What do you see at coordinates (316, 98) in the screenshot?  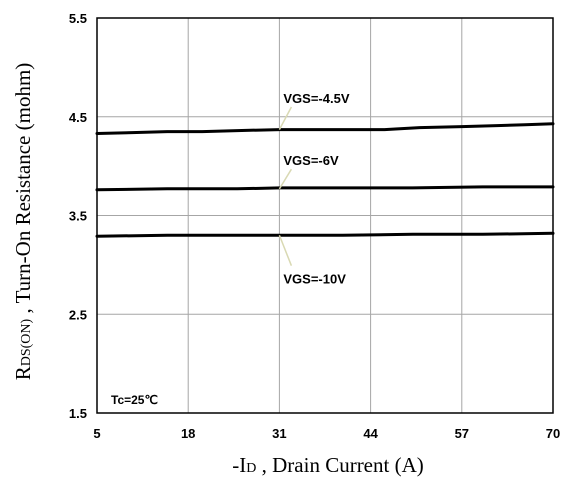 I see `series-label-1: VGS=-4.5V` at bounding box center [316, 98].